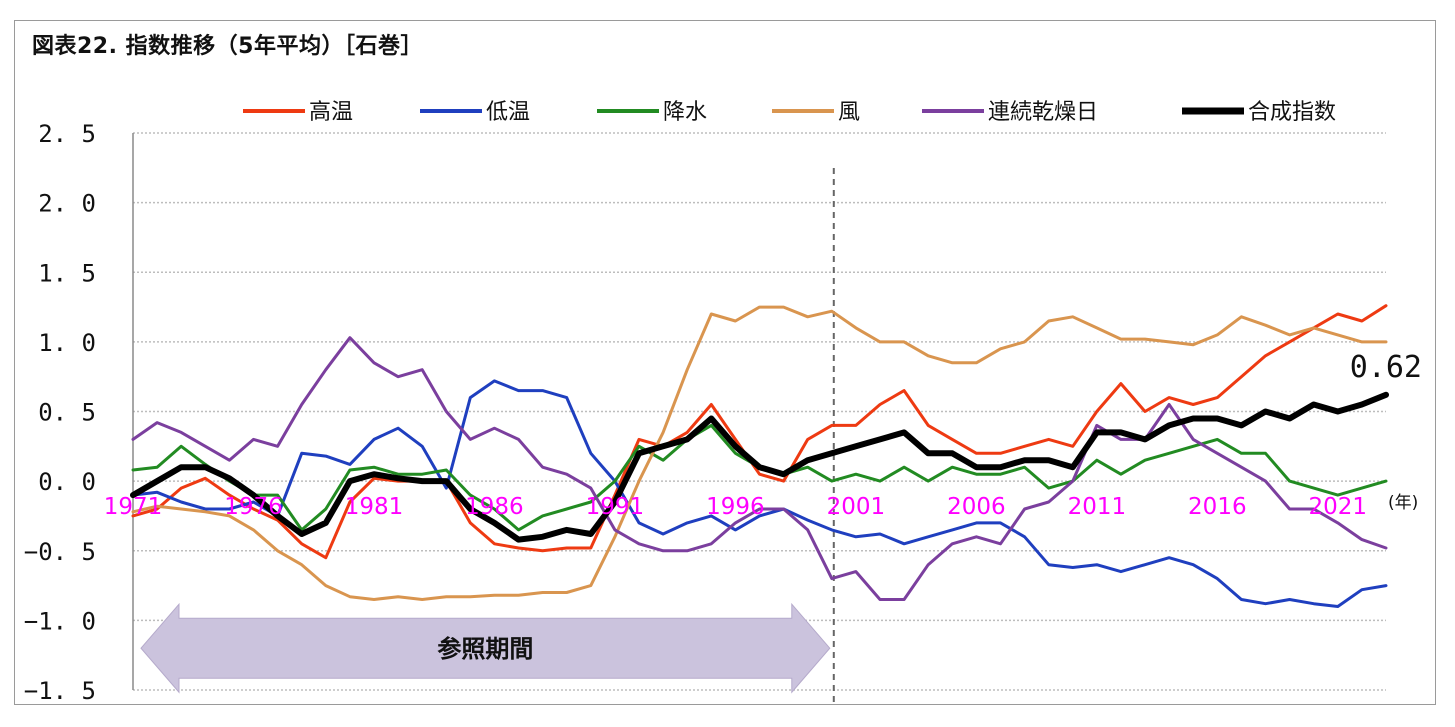  What do you see at coordinates (374, 507) in the screenshot?
I see `x-tick-label: 1981` at bounding box center [374, 507].